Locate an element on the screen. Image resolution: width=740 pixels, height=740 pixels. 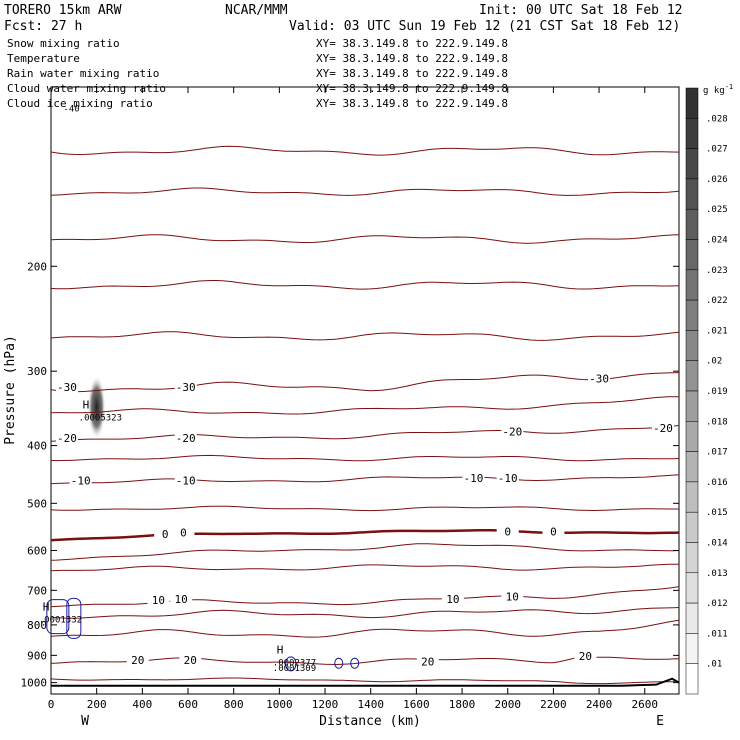
colorbar-label: .023 is located at coordinates (717, 271).